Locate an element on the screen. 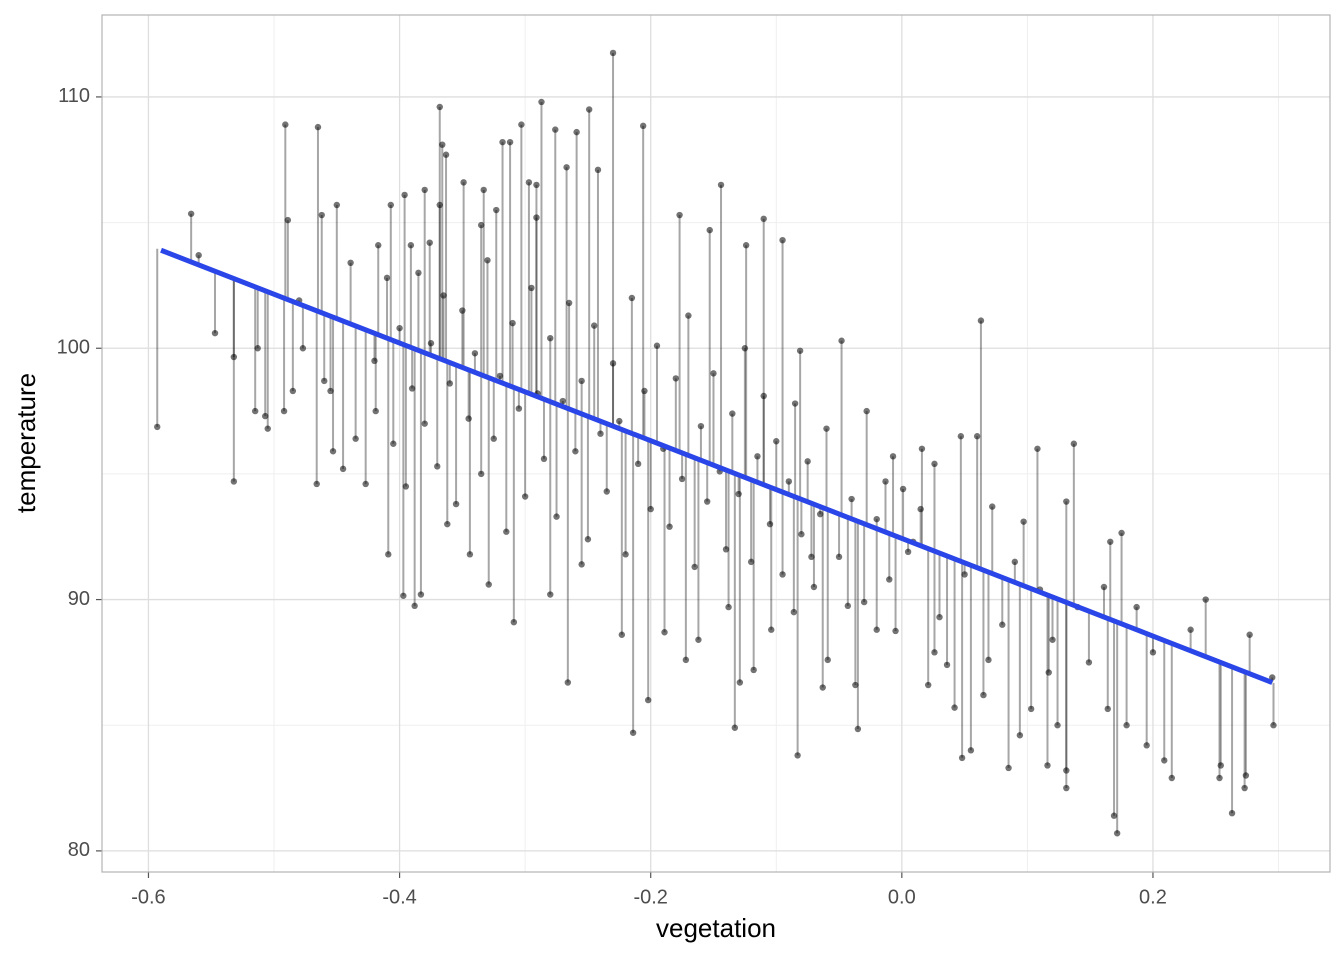 The image size is (1344, 960). y-tick-label: 80 is located at coordinates (79, 850).